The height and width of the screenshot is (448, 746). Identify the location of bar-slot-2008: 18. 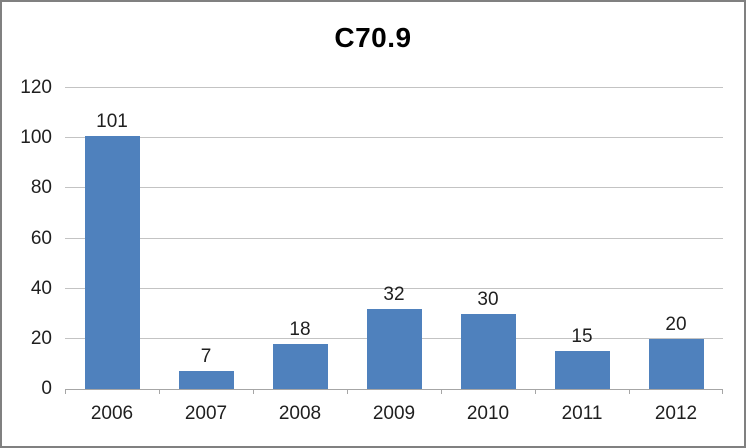
(300, 238).